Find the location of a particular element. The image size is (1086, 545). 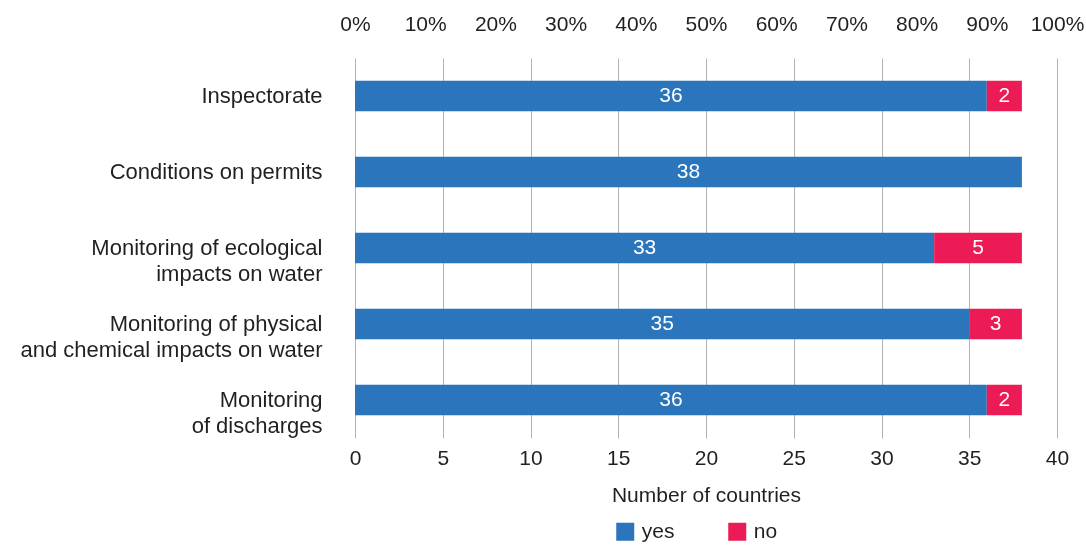

y-tick-label: Monitoring of ecological impacts on water is located at coordinates (207, 260).